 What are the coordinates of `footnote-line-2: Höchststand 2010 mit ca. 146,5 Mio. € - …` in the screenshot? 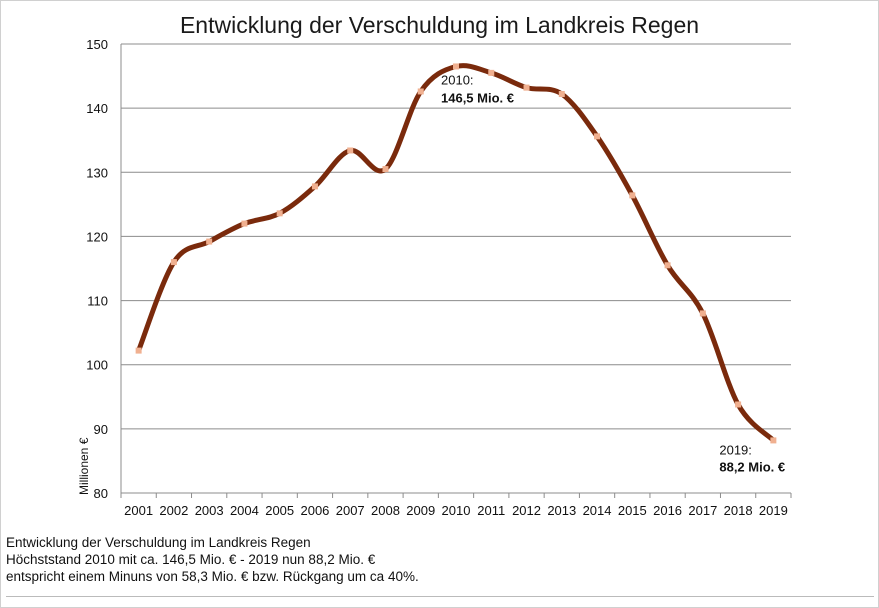 It's located at (191, 559).